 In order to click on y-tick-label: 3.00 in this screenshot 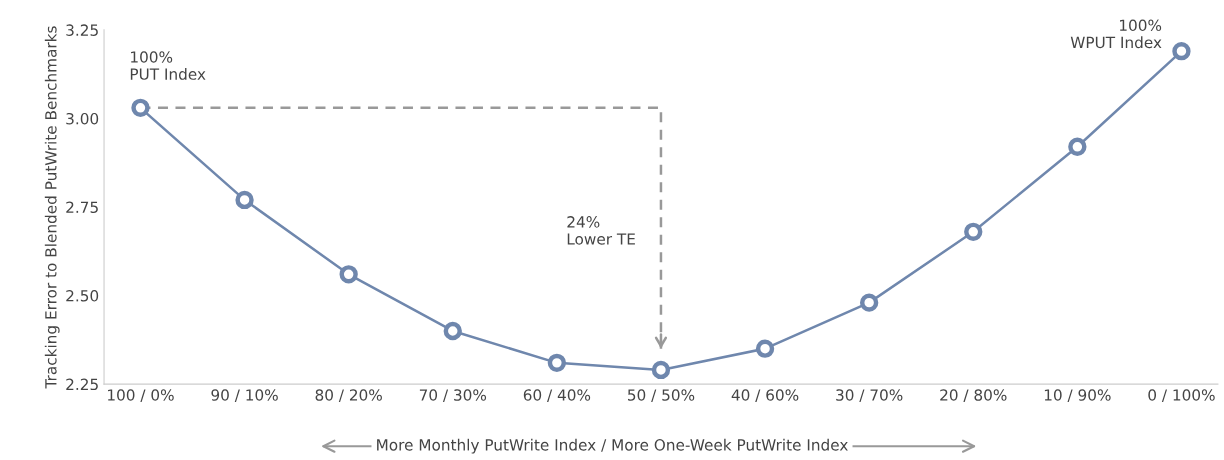, I will do `click(82, 118)`.